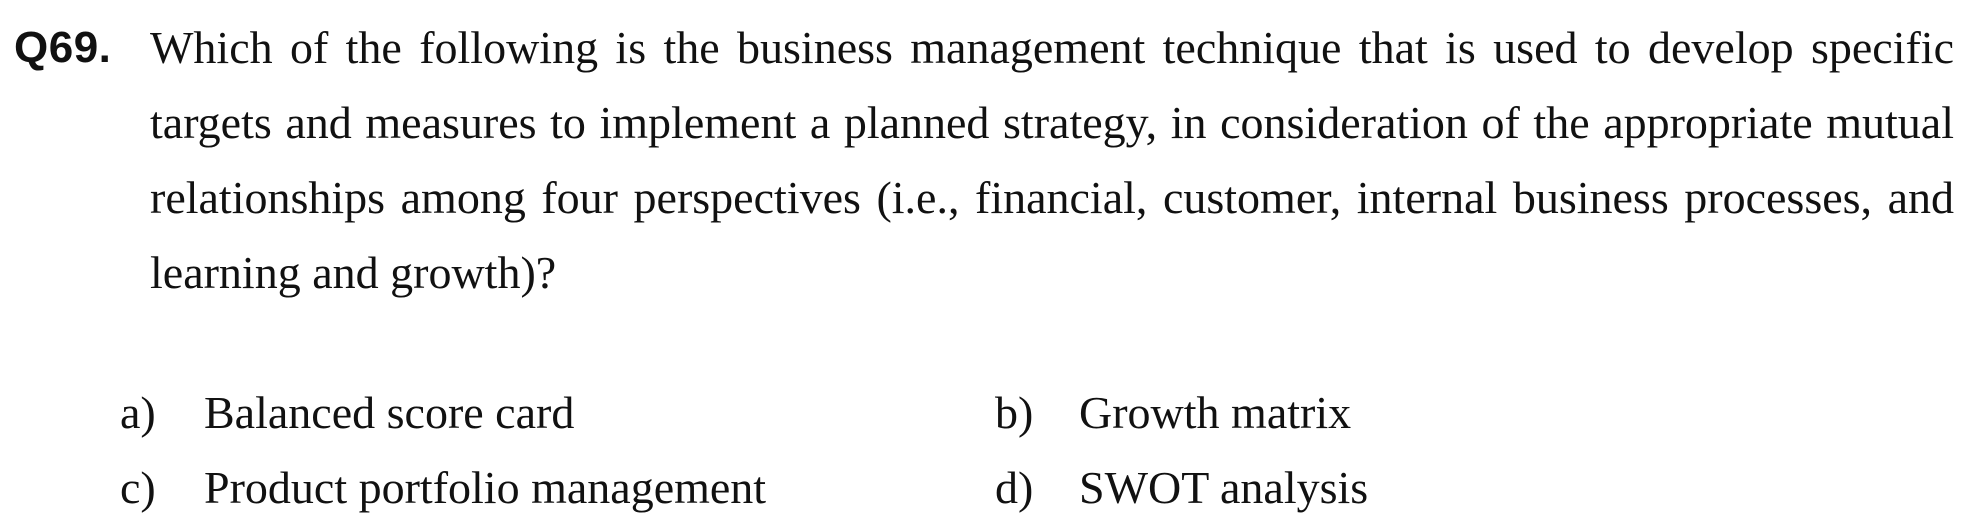 The height and width of the screenshot is (530, 1965). I want to click on option-text: Growth matrix, so click(1215, 412).